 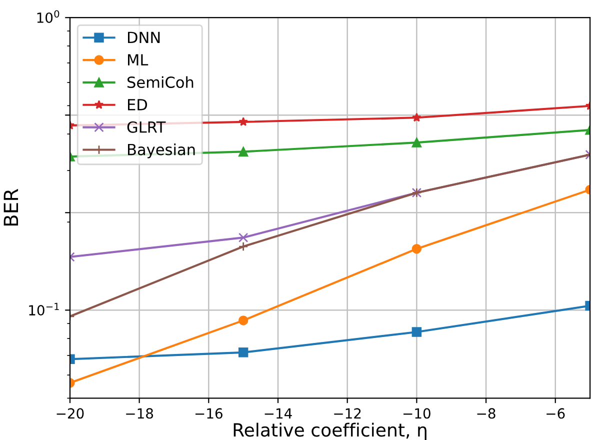 I want to click on legend-label: Bayesian, so click(x=161, y=150).